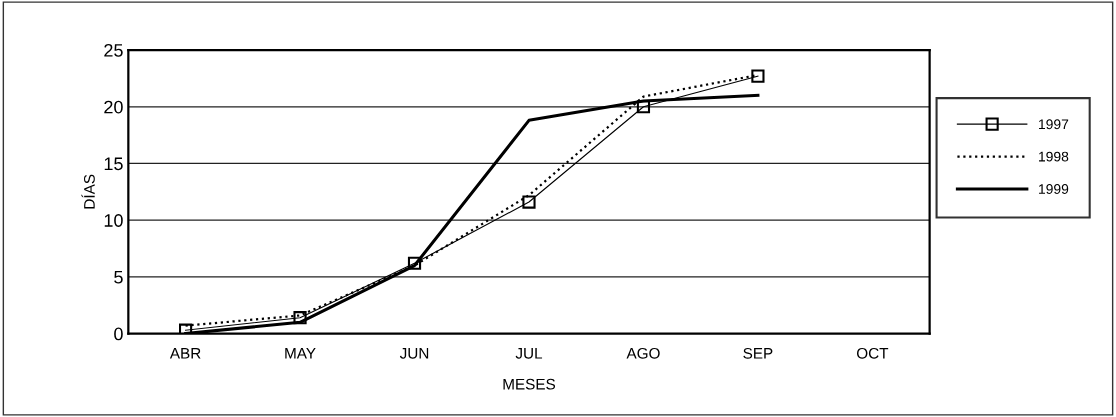 This screenshot has height=417, width=1116. What do you see at coordinates (118, 334) in the screenshot?
I see `y-tick-label: 0` at bounding box center [118, 334].